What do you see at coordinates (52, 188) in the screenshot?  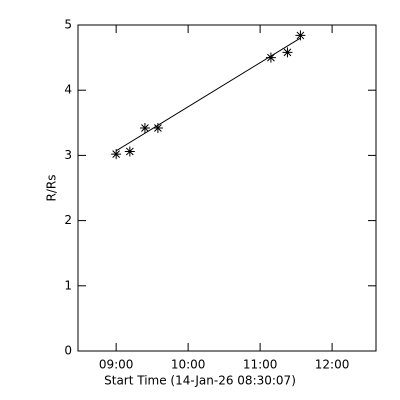 I see `y-axis-label: R/Rs` at bounding box center [52, 188].